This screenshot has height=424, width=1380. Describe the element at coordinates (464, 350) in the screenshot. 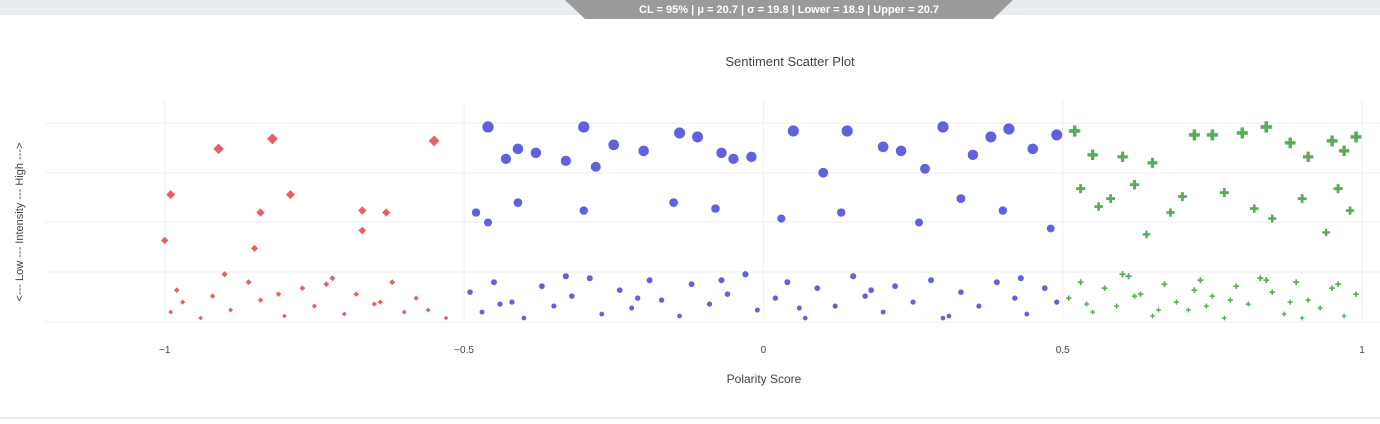

I see `x-tick-label: −0.5` at that location.